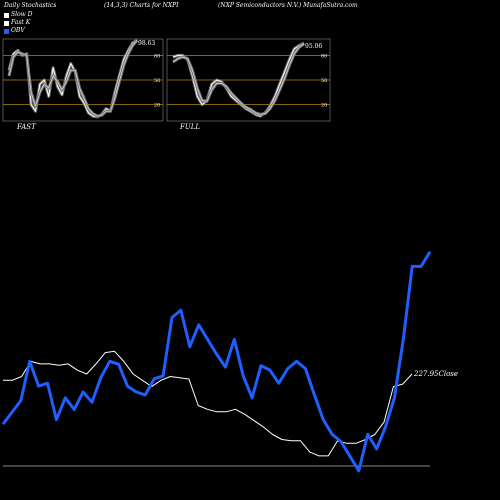 This screenshot has width=500, height=500. Describe the element at coordinates (18, 31) in the screenshot. I see `legend-item-obv: OBV` at that location.